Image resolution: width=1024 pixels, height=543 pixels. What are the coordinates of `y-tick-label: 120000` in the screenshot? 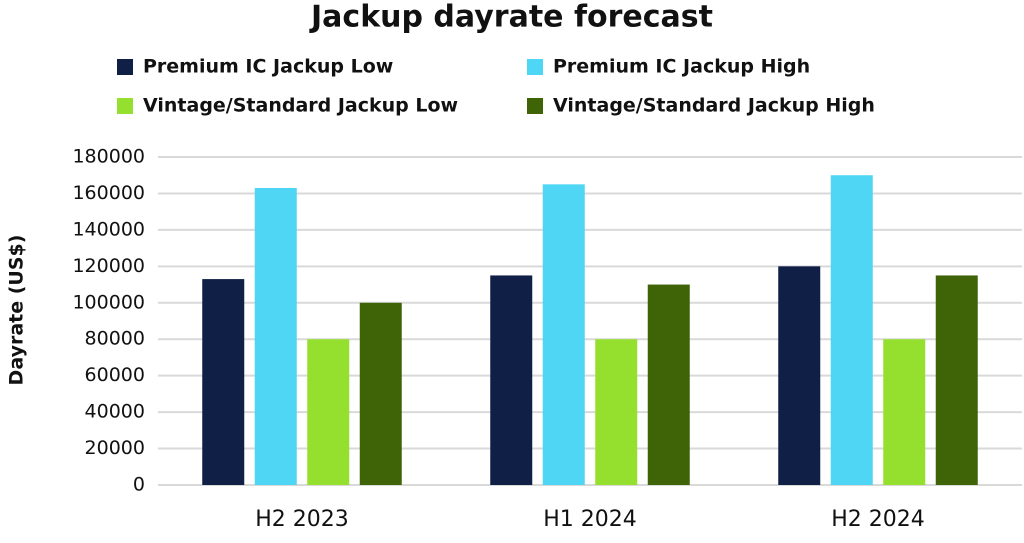 It's located at (108, 266).